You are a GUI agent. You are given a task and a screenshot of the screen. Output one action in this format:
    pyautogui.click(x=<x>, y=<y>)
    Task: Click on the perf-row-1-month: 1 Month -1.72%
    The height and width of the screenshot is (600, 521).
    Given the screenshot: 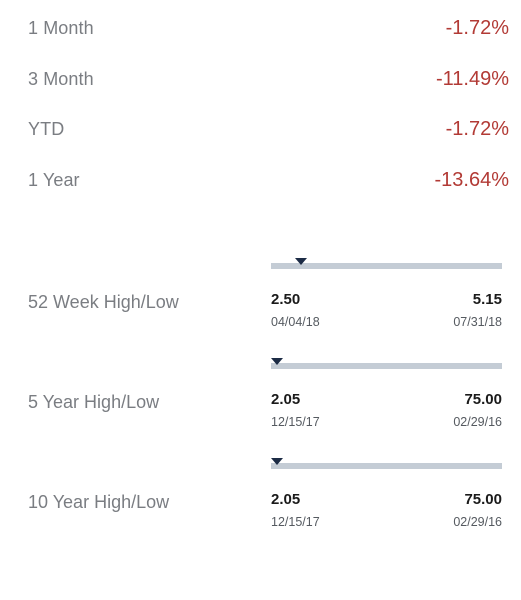 What is the action you would take?
    pyautogui.click(x=268, y=28)
    